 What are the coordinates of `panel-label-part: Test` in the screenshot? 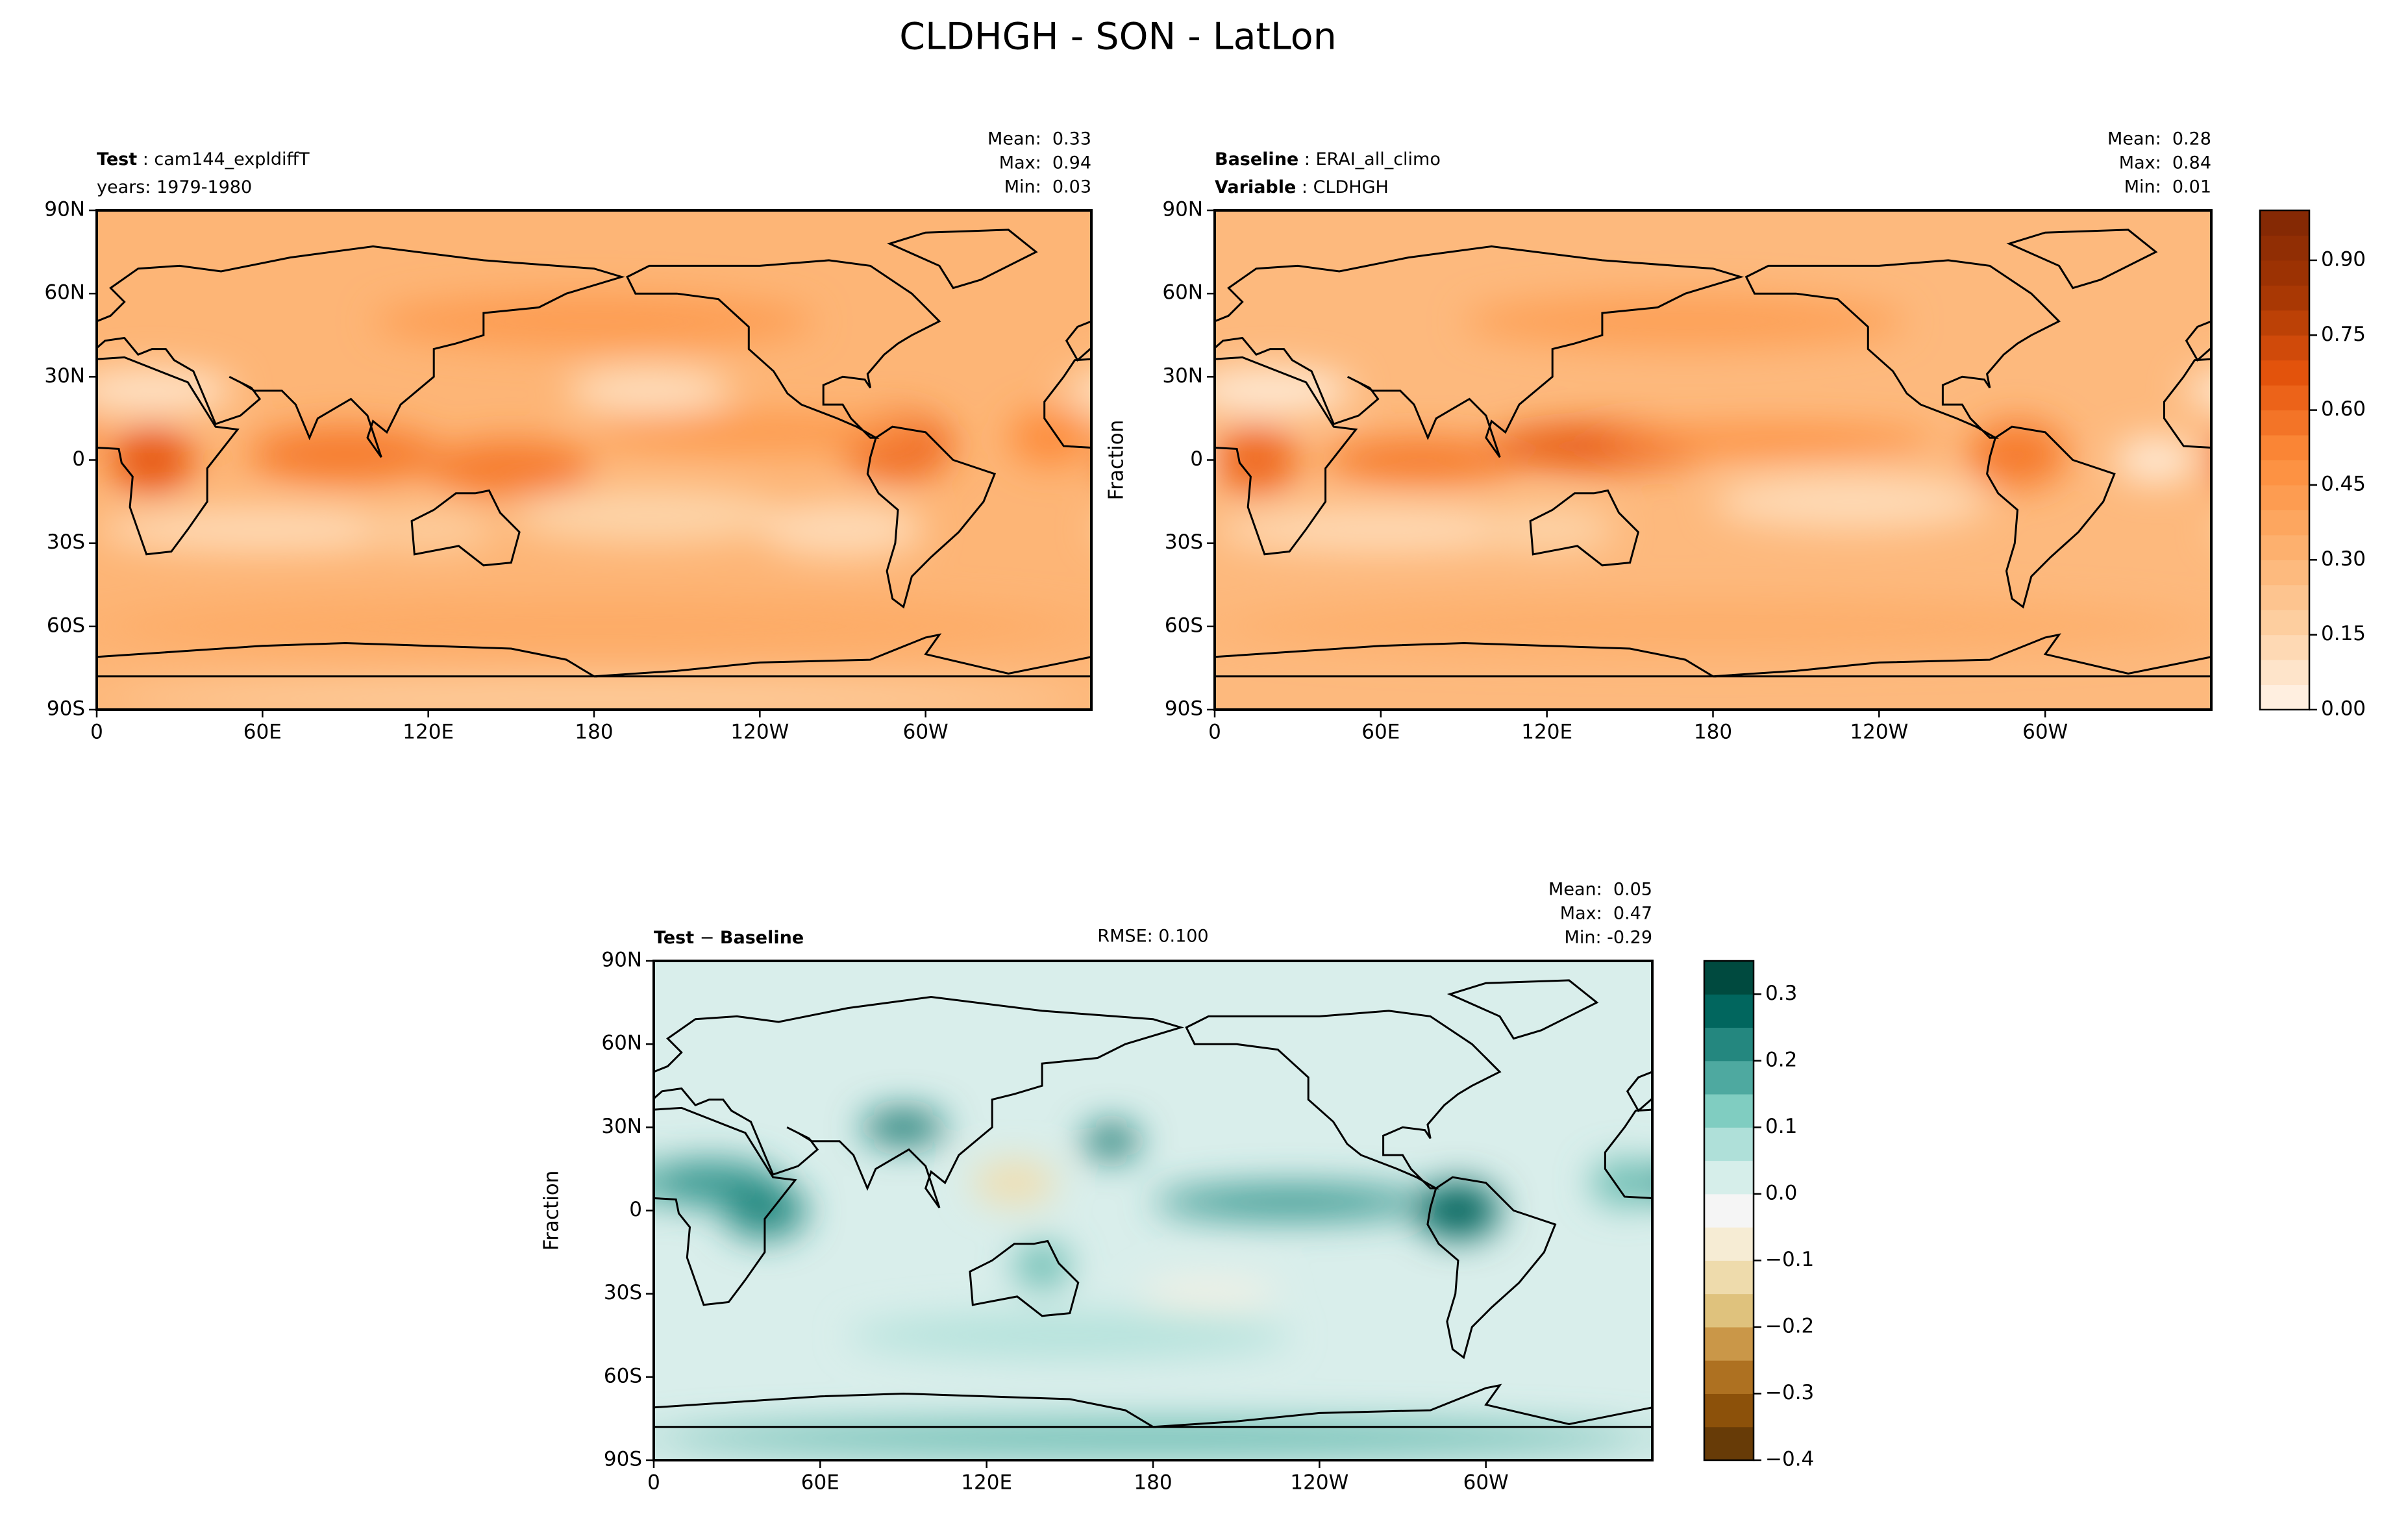 It's located at (117, 159).